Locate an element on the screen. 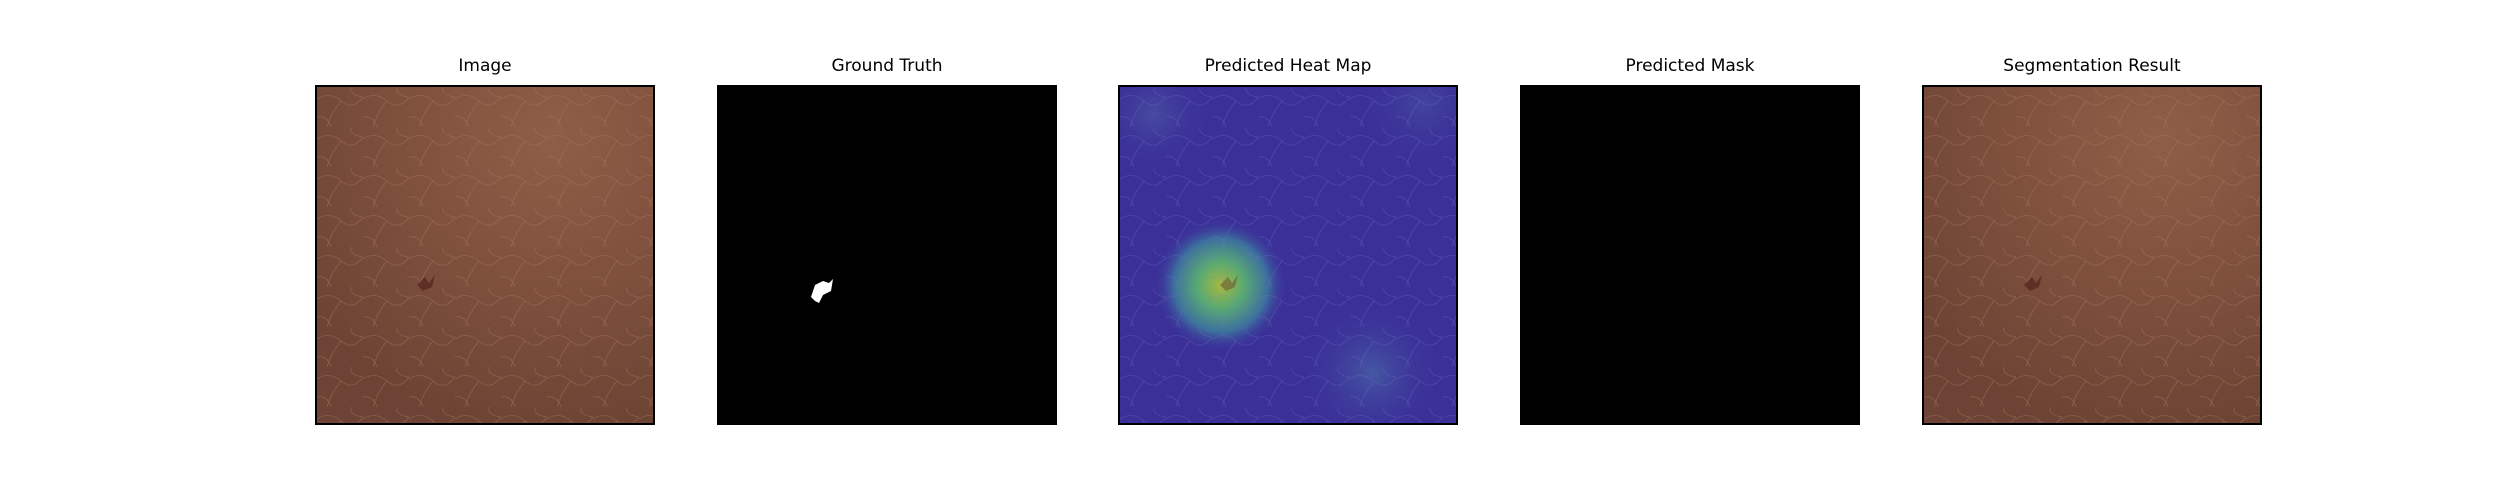 The height and width of the screenshot is (500, 2500). panel-predicted-mask: Predicted Mask is located at coordinates (1690, 242).